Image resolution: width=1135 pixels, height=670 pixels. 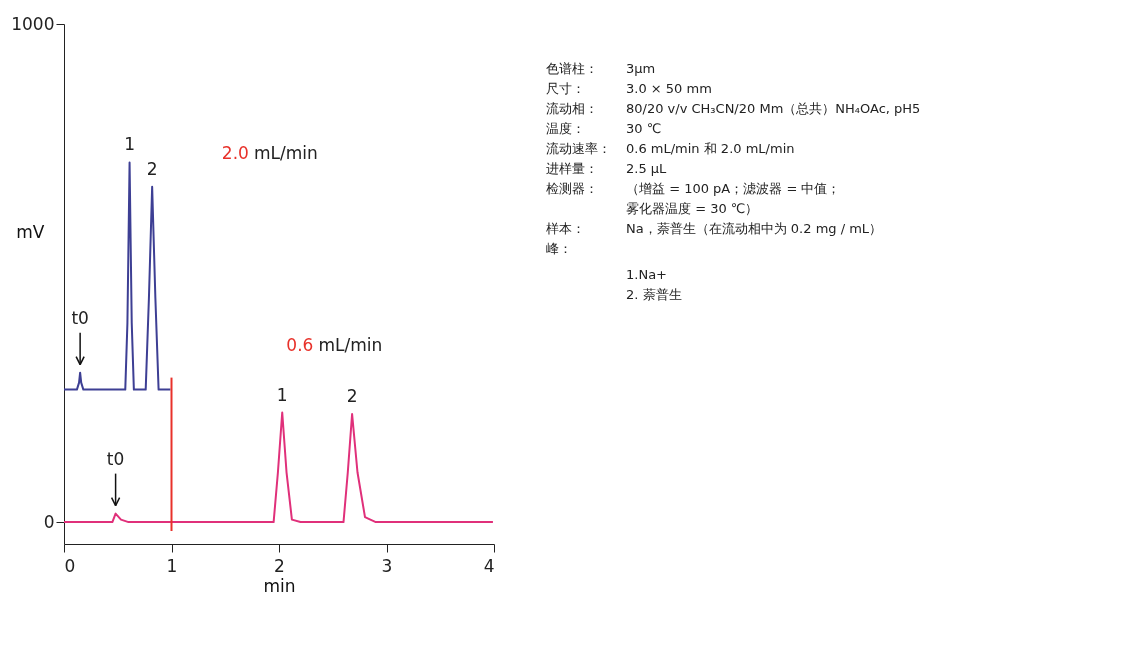 I want to click on text: 进样量：, so click(x=572, y=168).